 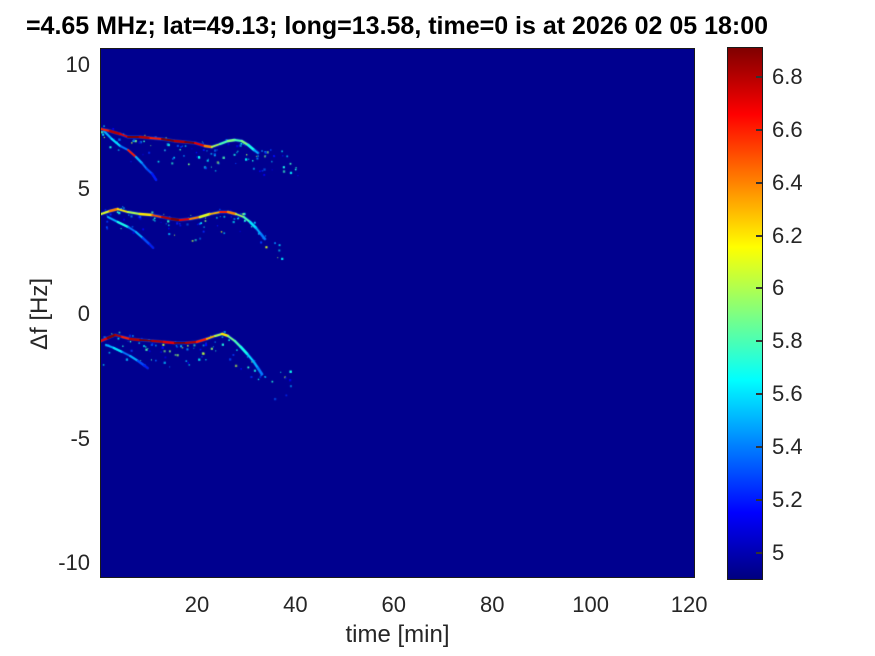 What do you see at coordinates (778, 552) in the screenshot?
I see `colorbar-tick-label: 5` at bounding box center [778, 552].